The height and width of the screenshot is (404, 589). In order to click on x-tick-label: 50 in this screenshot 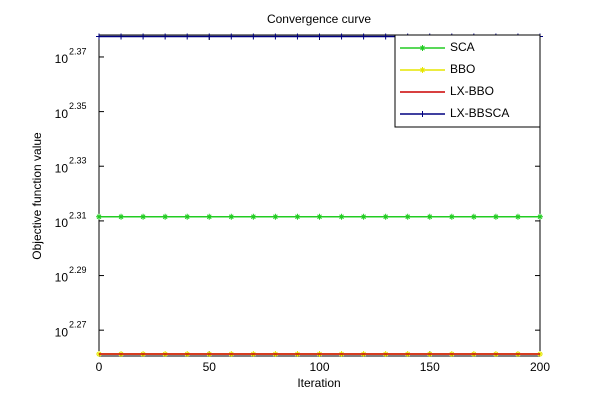, I will do `click(210, 367)`.